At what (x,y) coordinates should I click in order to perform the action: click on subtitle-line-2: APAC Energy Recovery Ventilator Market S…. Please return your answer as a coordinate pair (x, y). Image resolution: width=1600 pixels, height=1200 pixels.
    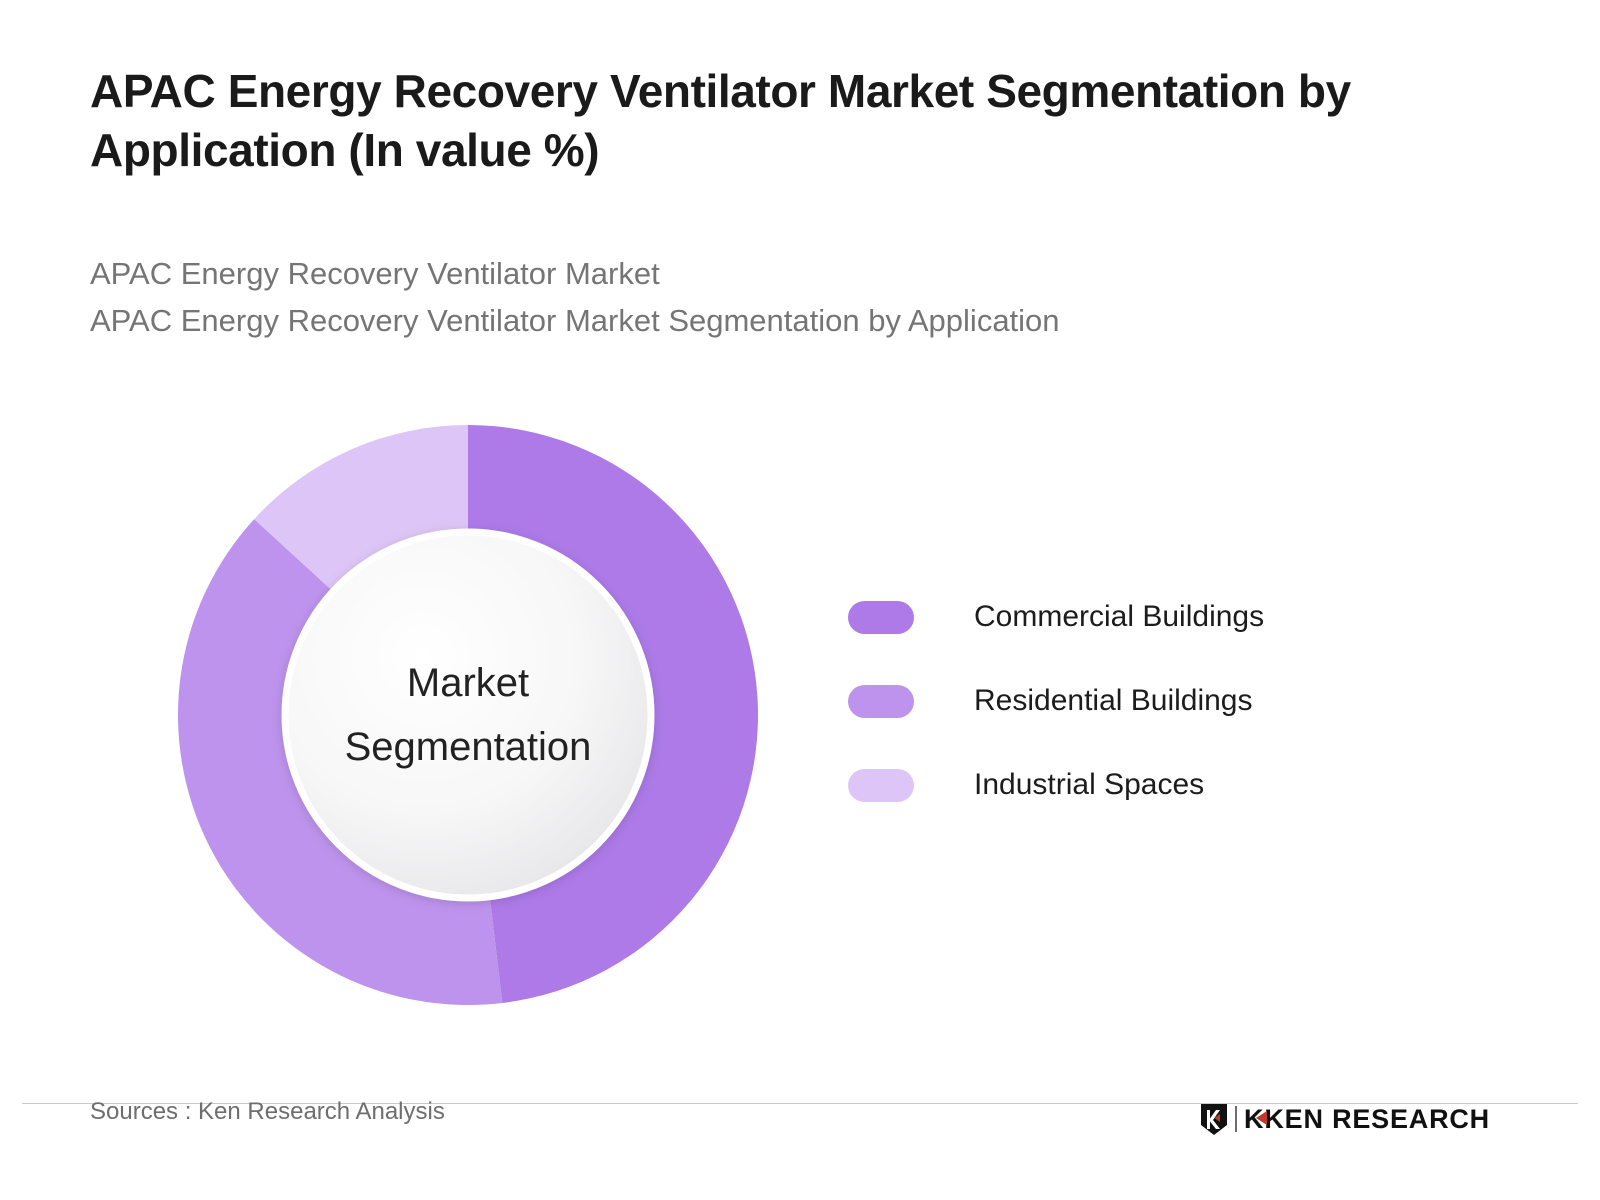
    Looking at the image, I should click on (575, 321).